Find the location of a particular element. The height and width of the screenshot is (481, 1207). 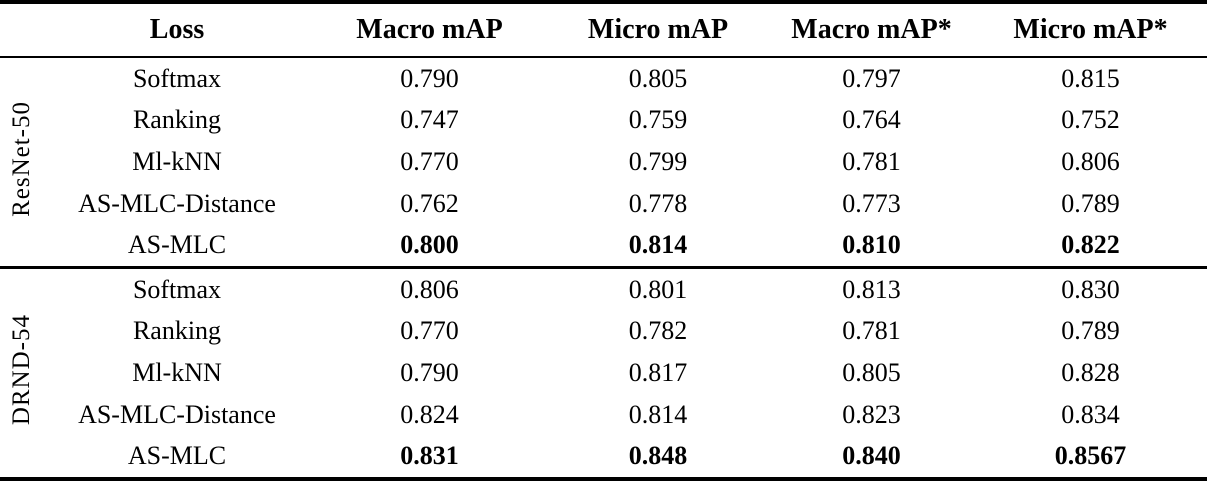

metric-value: 0.823 is located at coordinates (871, 414).